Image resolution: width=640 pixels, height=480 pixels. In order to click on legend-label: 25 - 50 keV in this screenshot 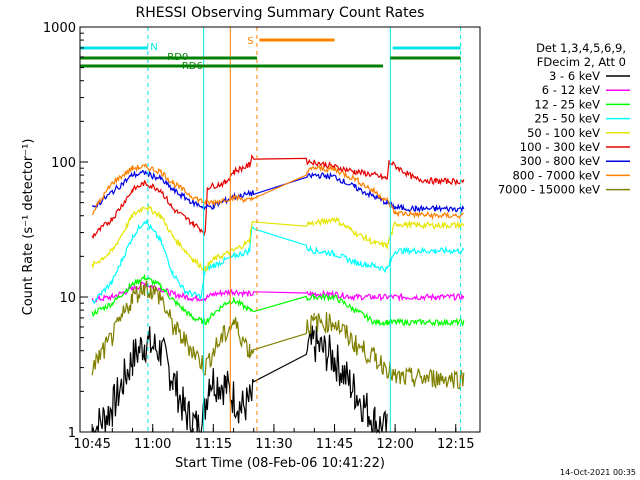, I will do `click(567, 119)`.